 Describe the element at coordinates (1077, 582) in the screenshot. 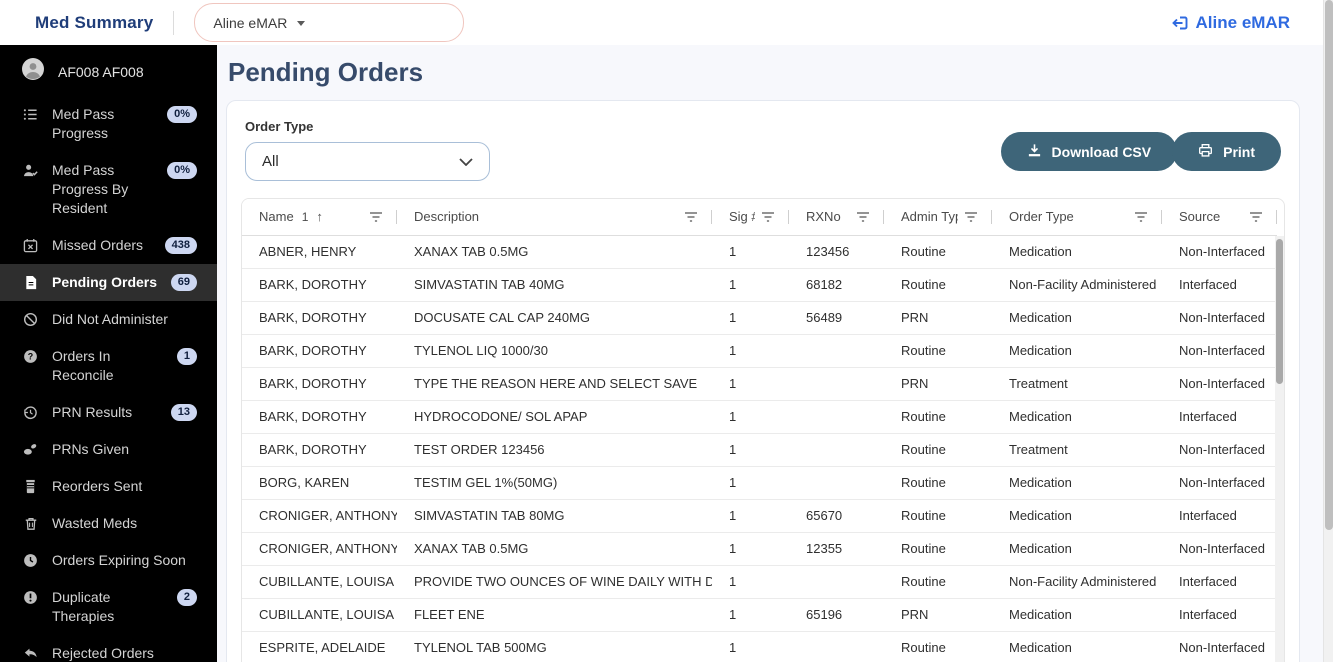

I see `cell-order-type: Non-Facility Administered` at that location.